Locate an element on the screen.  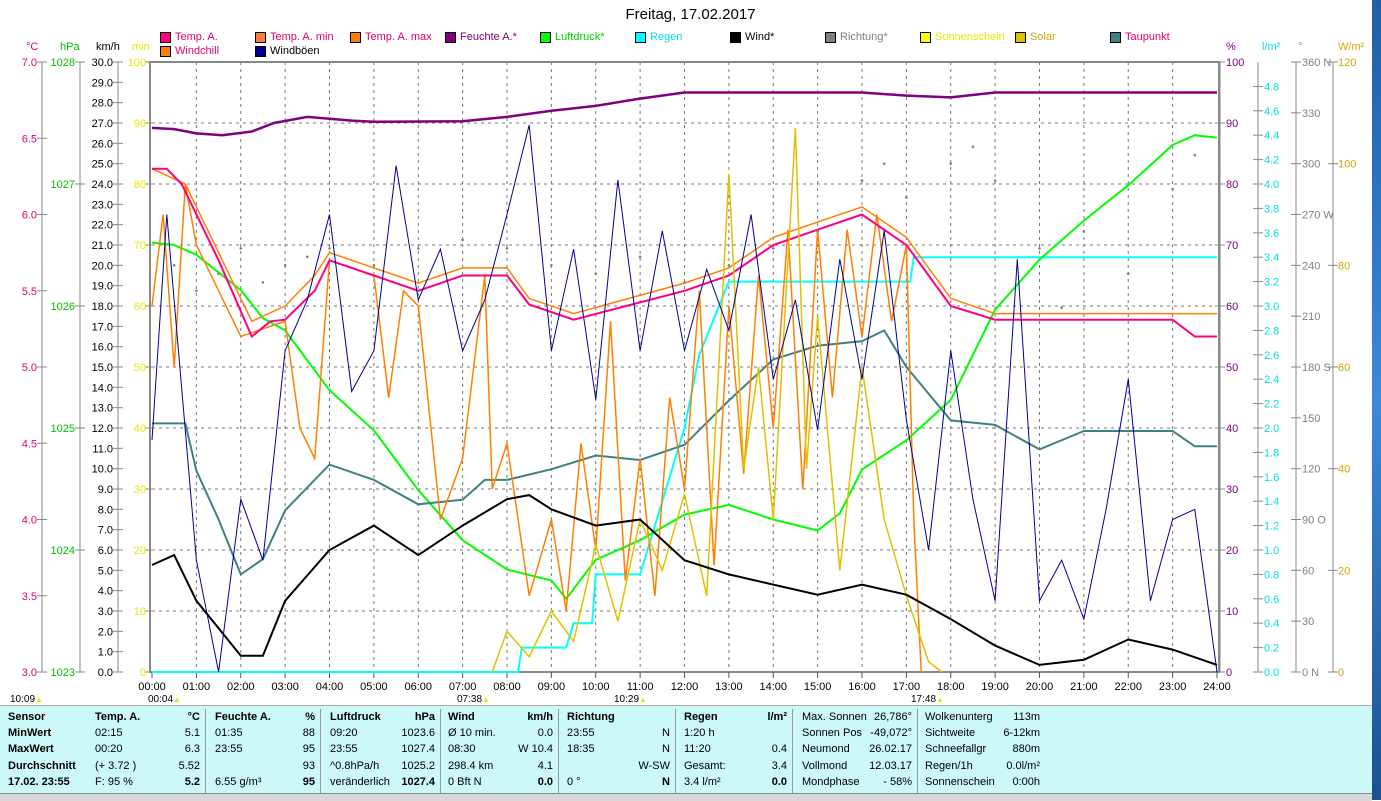
axis-unit-sunshine: min is located at coordinates (141, 47).